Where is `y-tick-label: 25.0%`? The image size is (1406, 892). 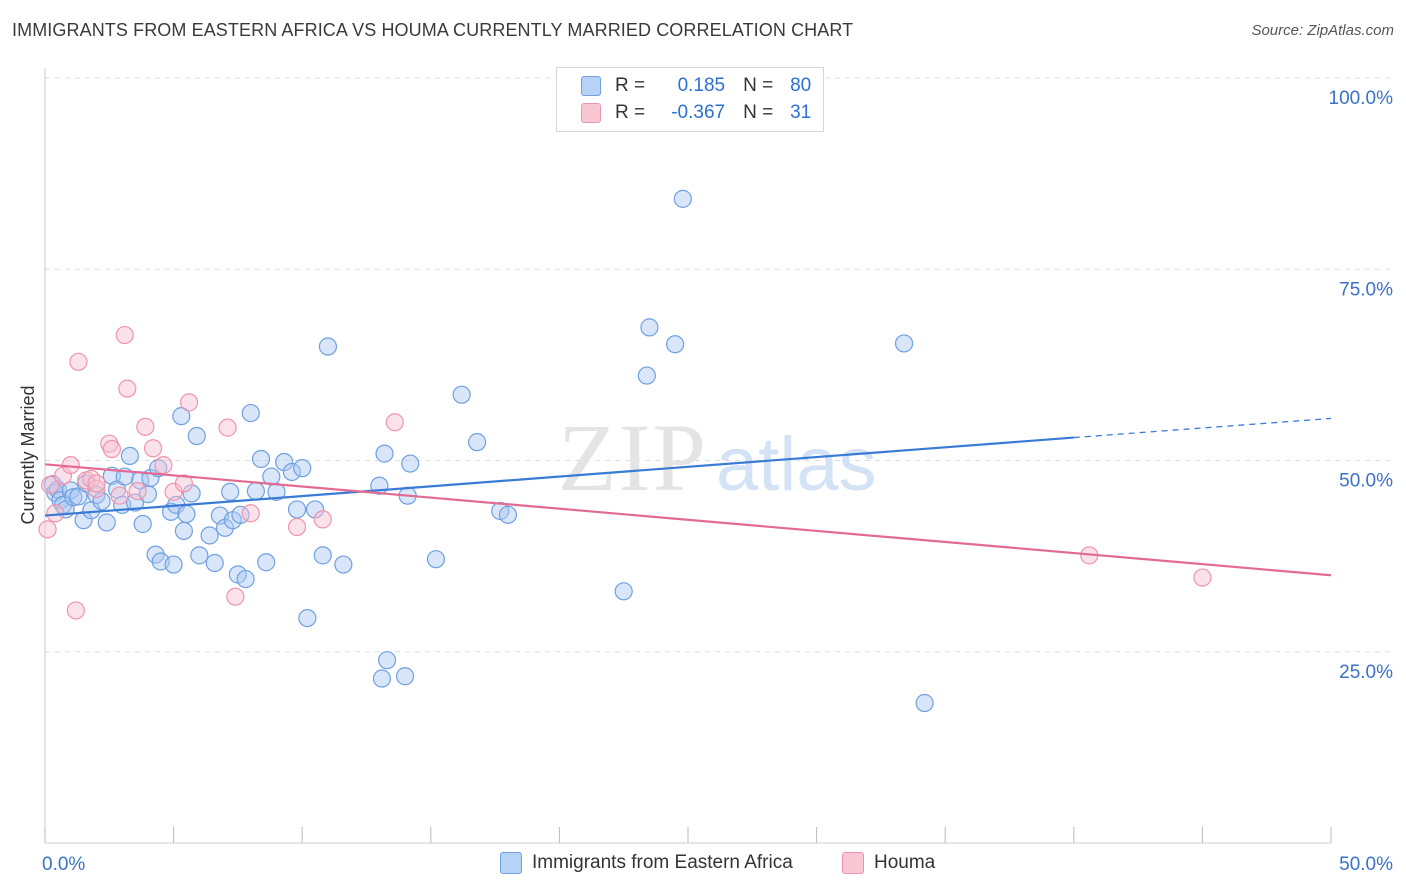 y-tick-label: 25.0% is located at coordinates (1366, 672).